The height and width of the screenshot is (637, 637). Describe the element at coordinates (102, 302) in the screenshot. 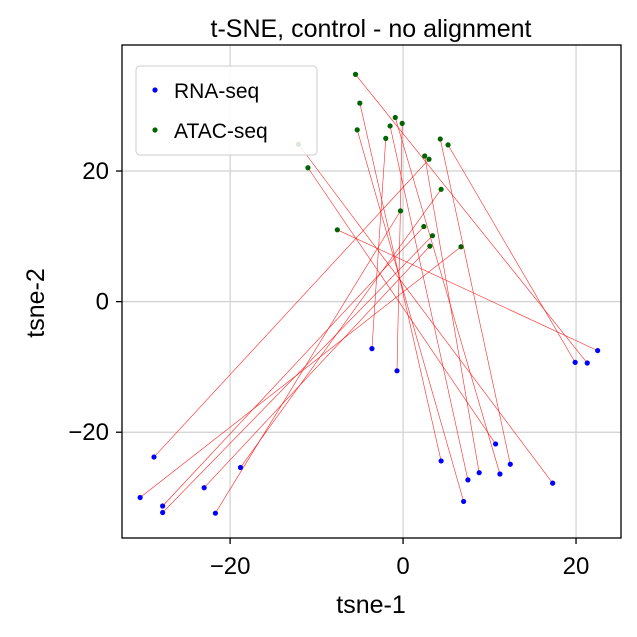

I see `y-tick-label: 0` at that location.